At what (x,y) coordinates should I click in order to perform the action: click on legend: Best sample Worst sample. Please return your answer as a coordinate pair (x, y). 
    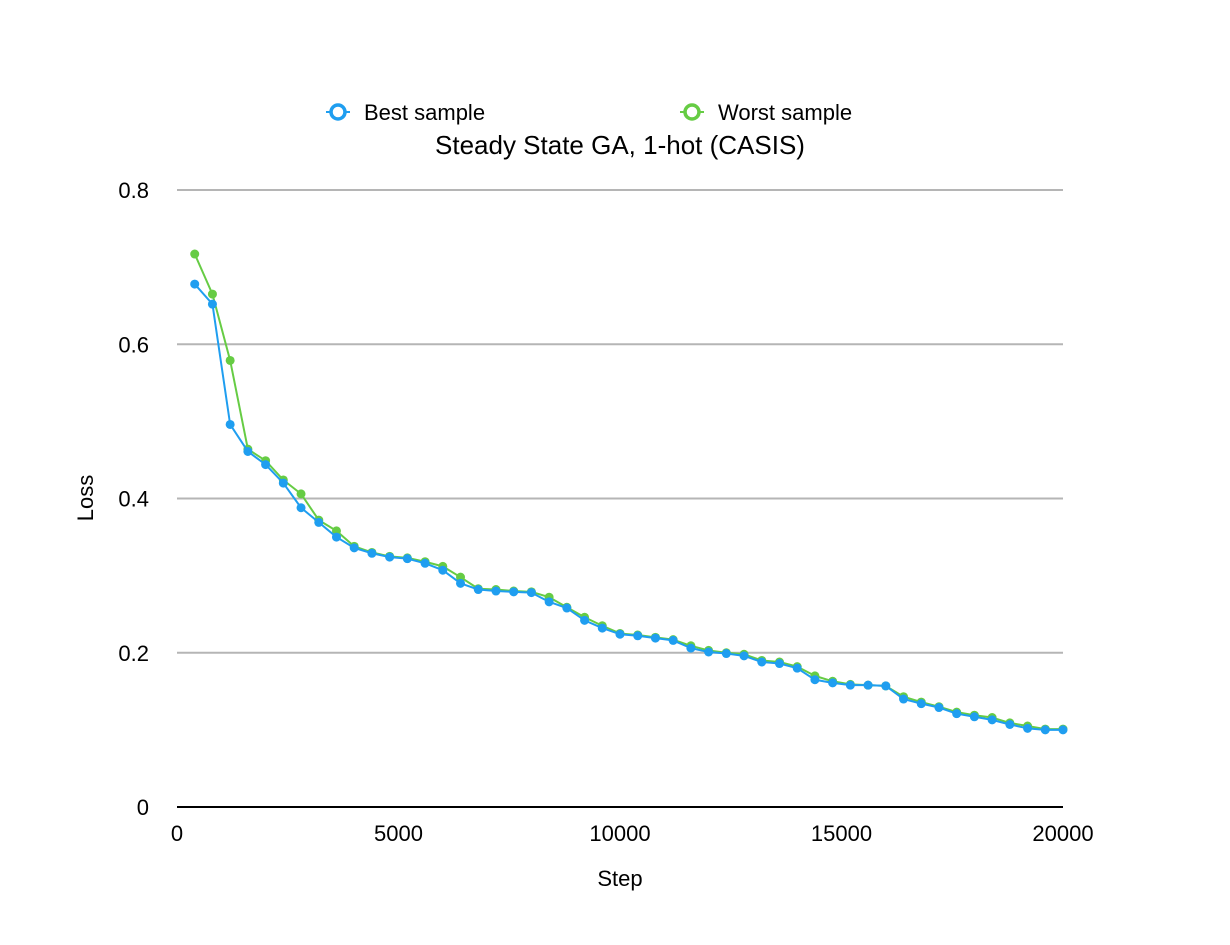
    Looking at the image, I should click on (589, 112).